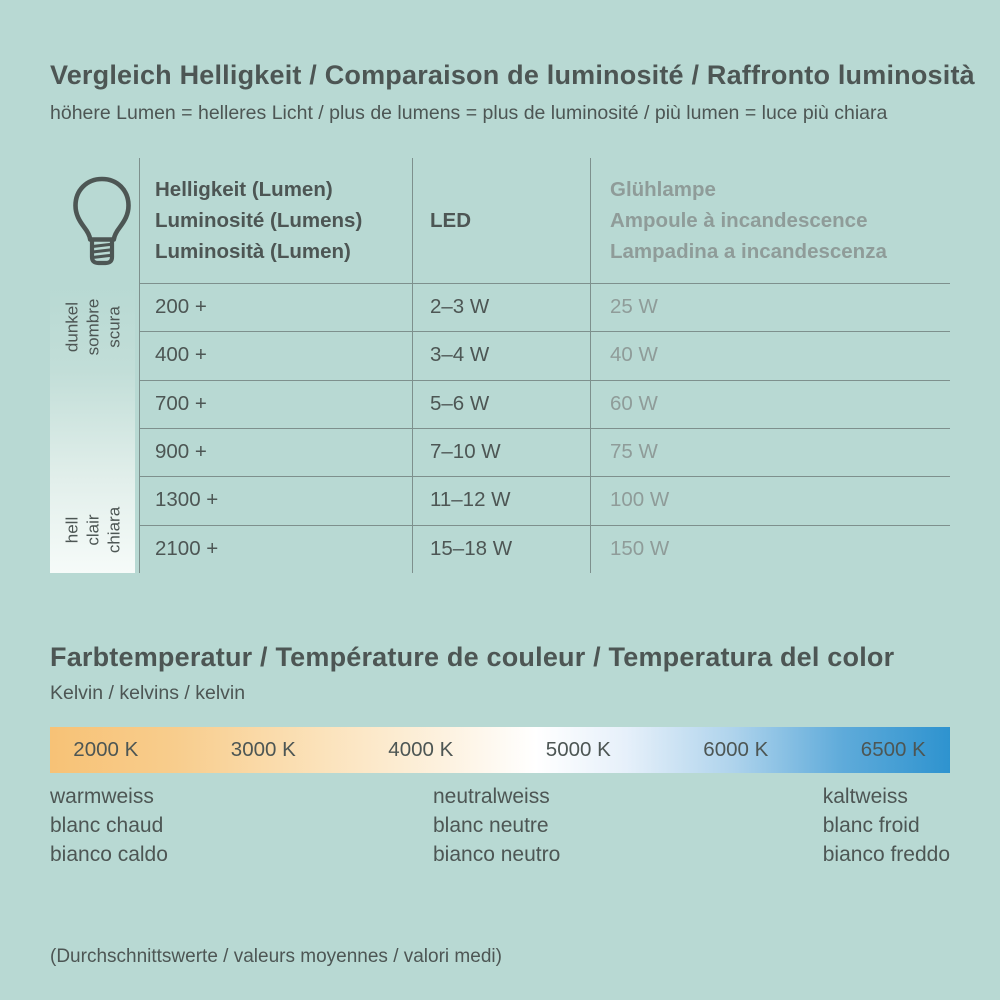 Image resolution: width=1000 pixels, height=1000 pixels. I want to click on lumen-header-it: Luminosità (Lumen), so click(253, 251).